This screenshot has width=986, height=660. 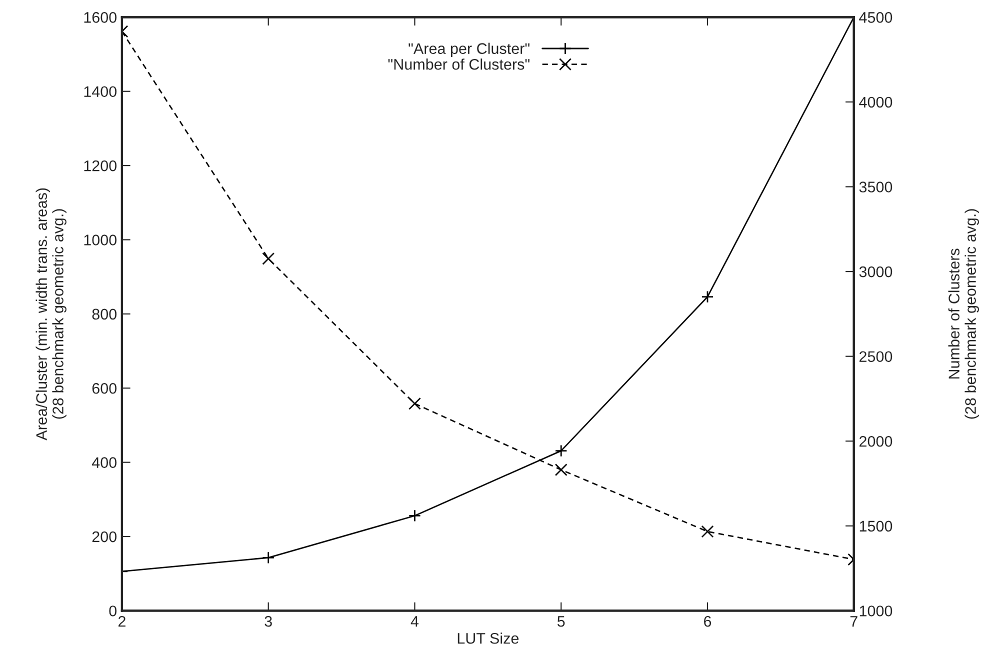 What do you see at coordinates (100, 17) in the screenshot?
I see `y-tick-label: 1600` at bounding box center [100, 17].